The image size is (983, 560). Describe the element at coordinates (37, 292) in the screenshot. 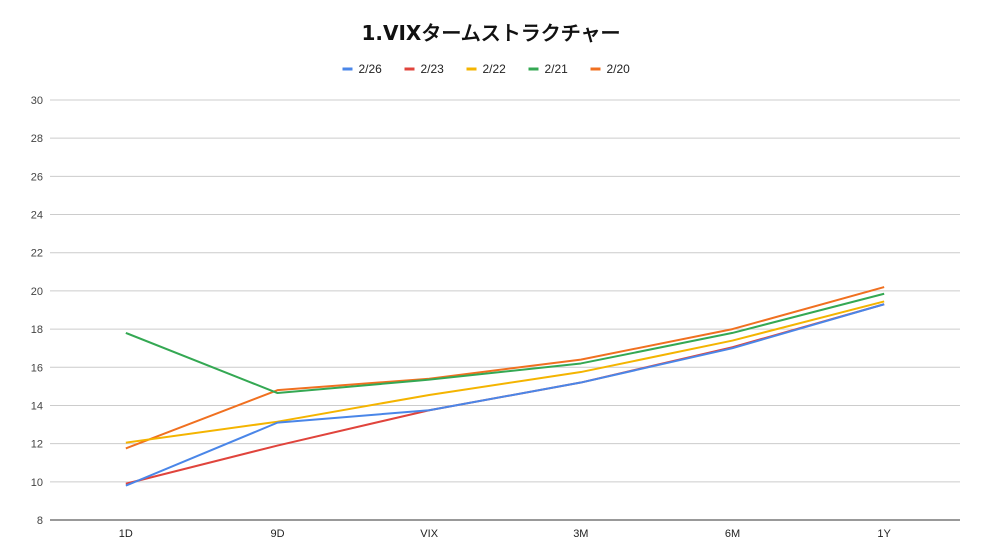

I see `y-tick-label: 20` at that location.